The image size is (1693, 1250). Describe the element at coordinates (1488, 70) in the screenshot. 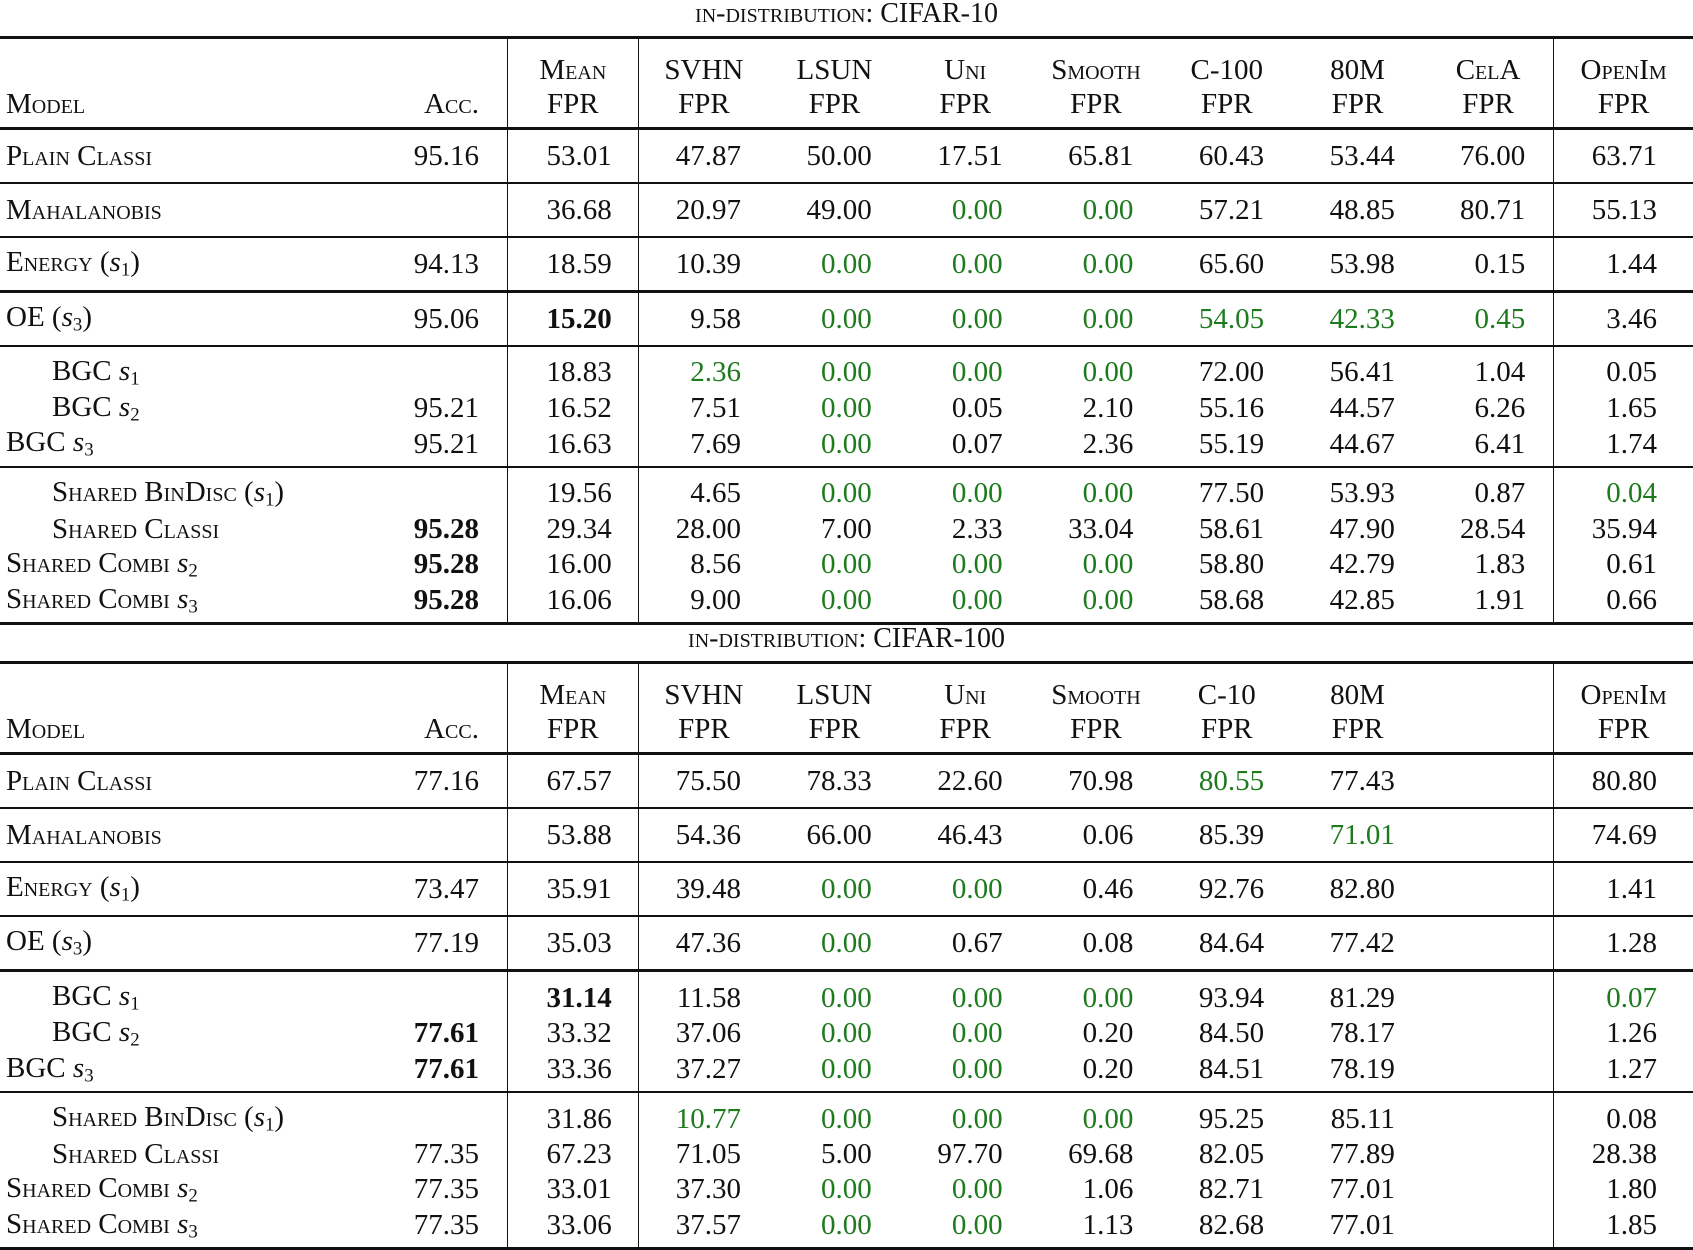

I see `header-col-top: CelA` at that location.